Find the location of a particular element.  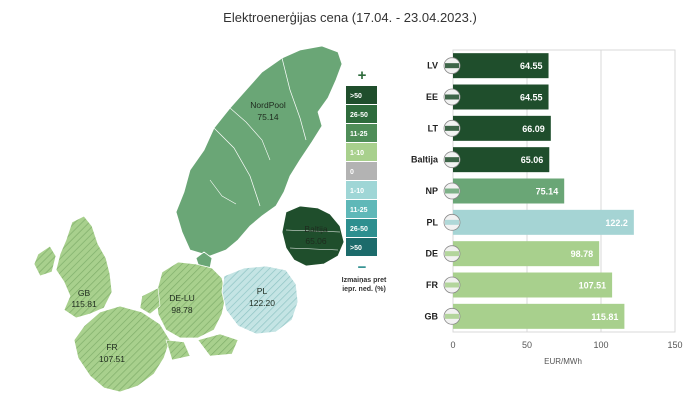

map-label-pl: PL is located at coordinates (262, 291).